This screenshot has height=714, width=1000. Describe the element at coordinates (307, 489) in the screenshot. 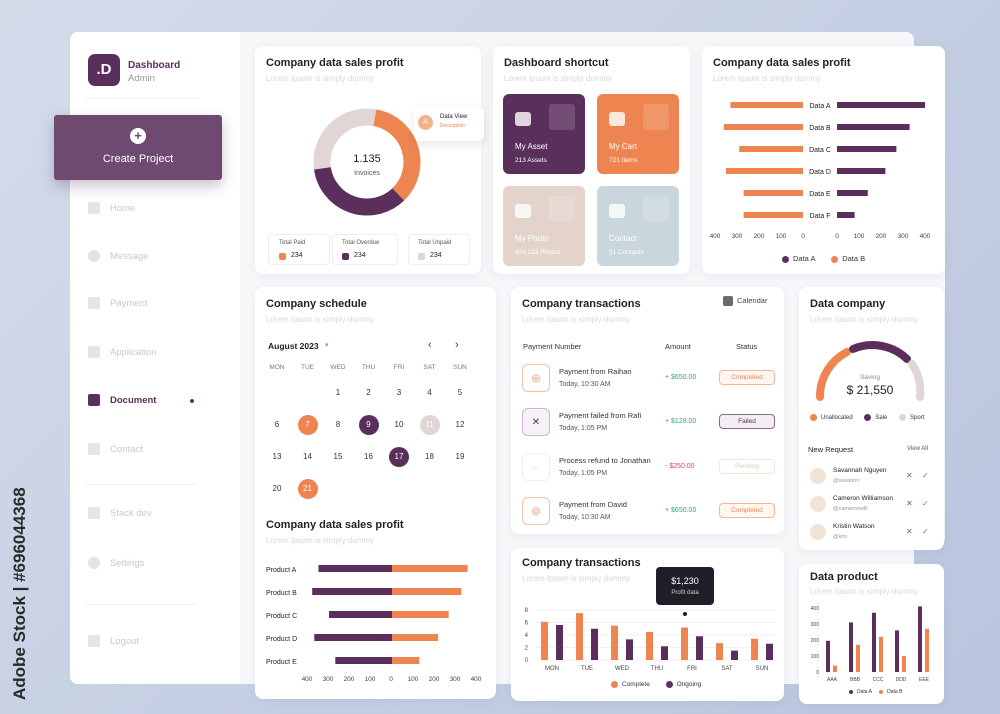

I see `calendar-day: 21` at that location.